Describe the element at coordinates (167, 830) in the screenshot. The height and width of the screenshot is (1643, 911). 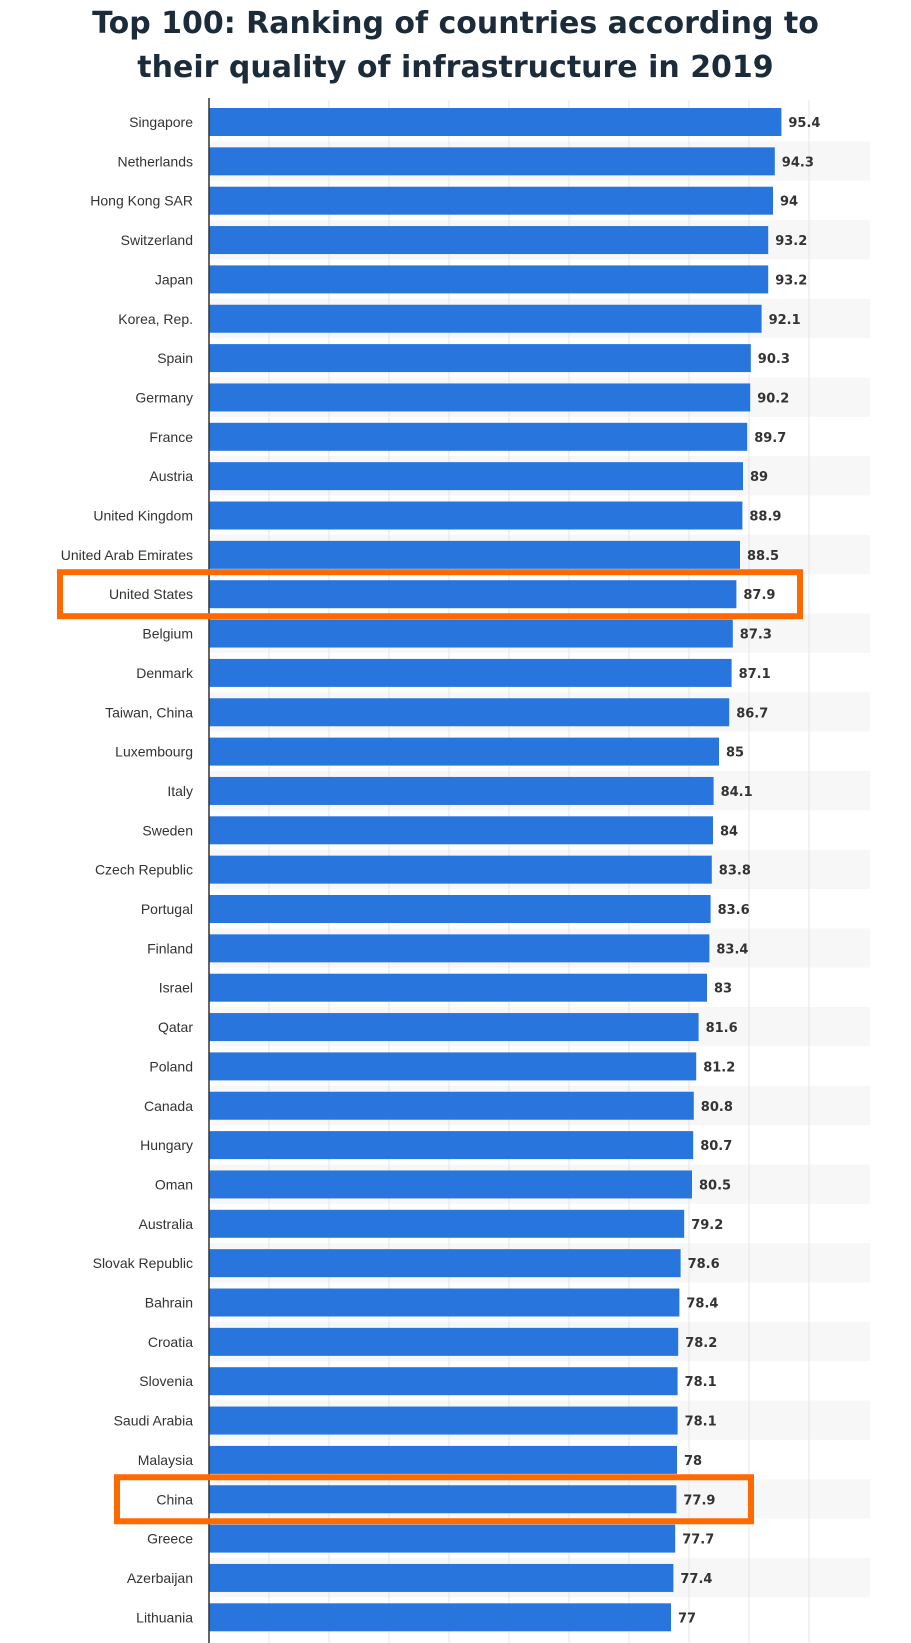
I see `category-label: Sweden` at that location.